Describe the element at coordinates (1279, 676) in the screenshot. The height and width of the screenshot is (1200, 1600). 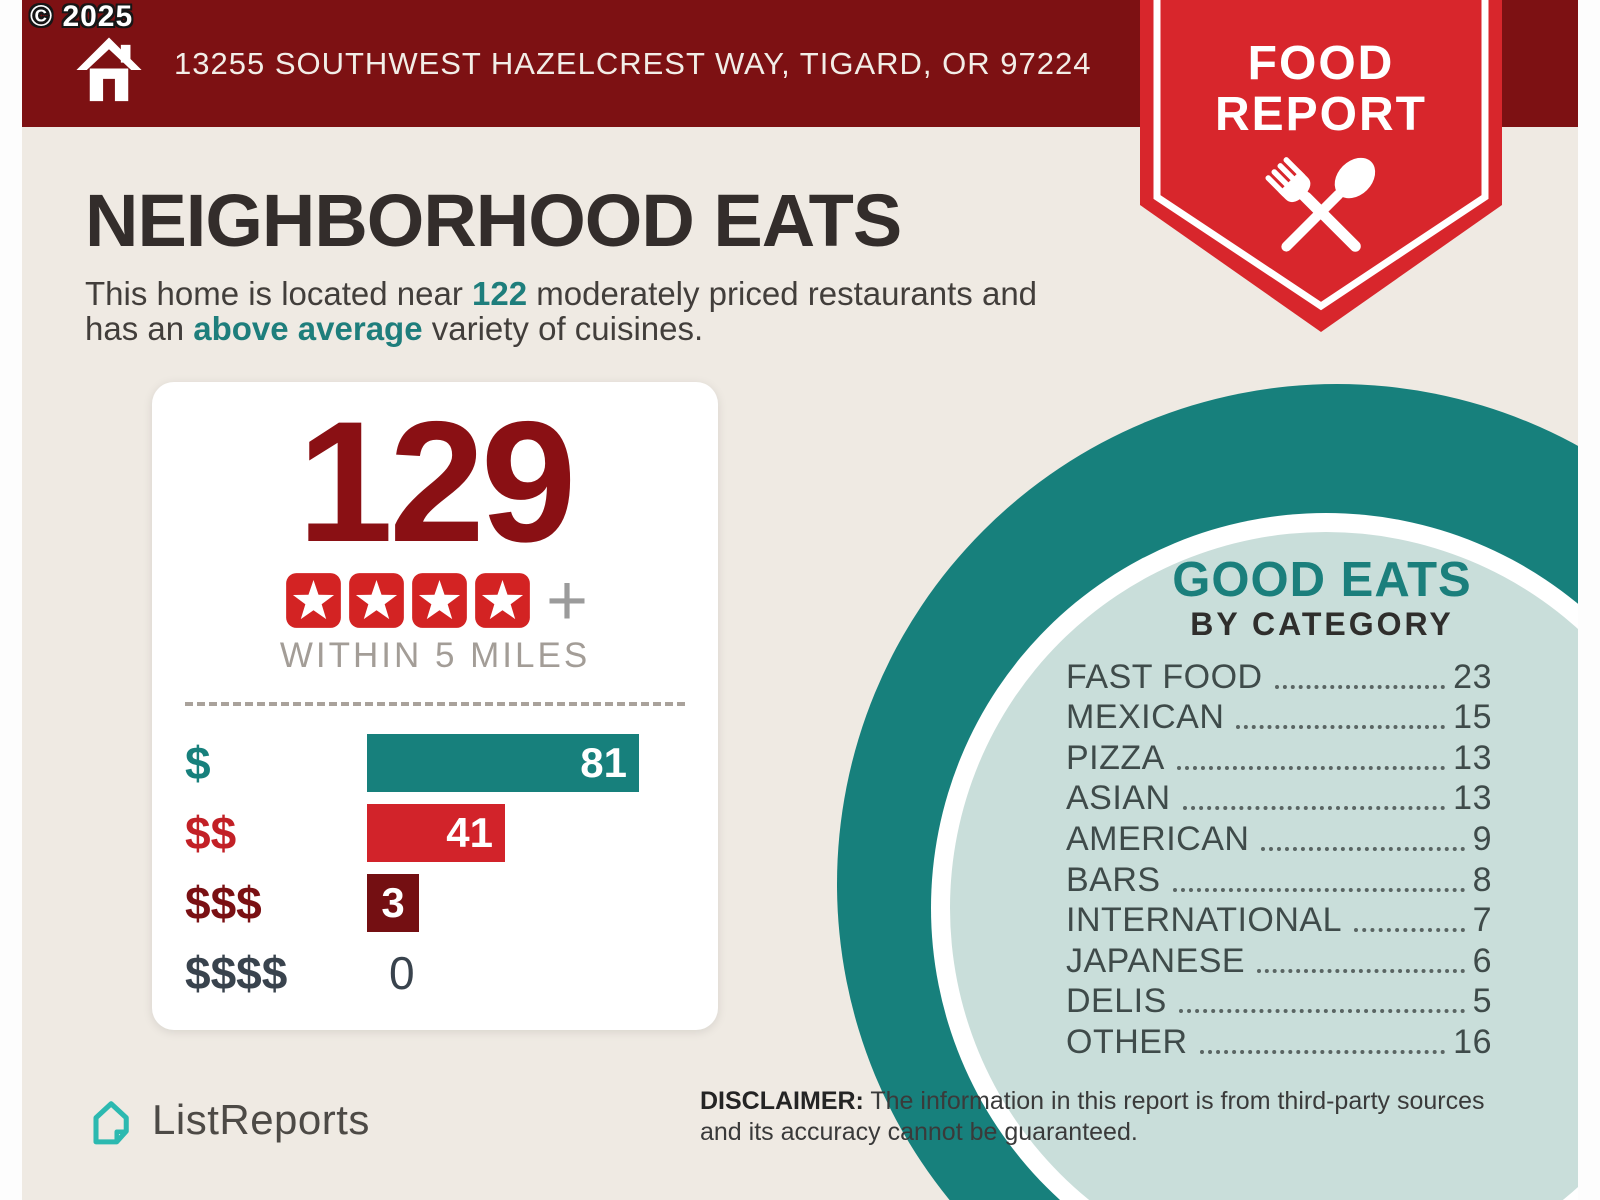
I see `category-row: FAST FOOD 23` at that location.